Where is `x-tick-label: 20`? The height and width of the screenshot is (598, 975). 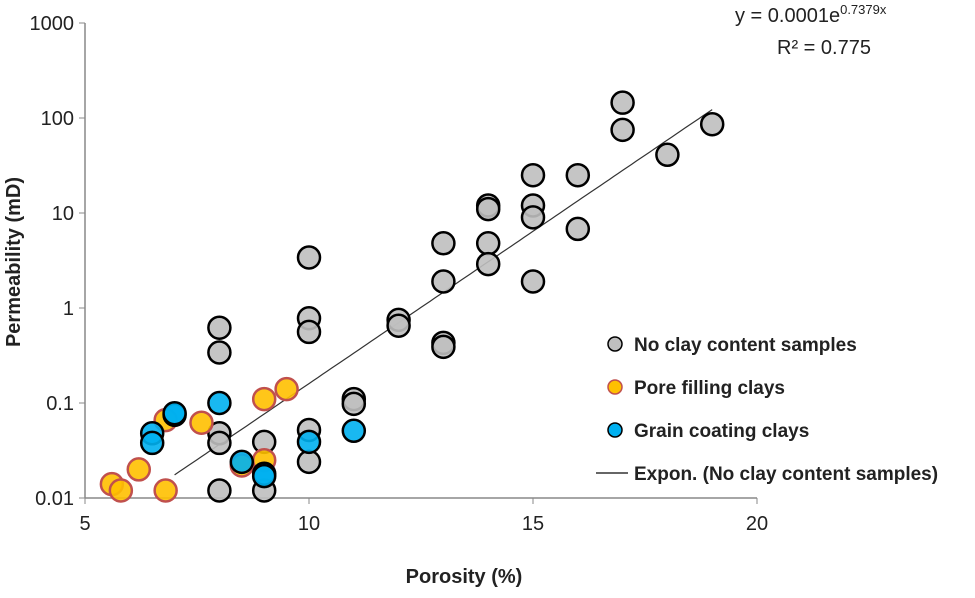
x-tick-label: 20 is located at coordinates (757, 524).